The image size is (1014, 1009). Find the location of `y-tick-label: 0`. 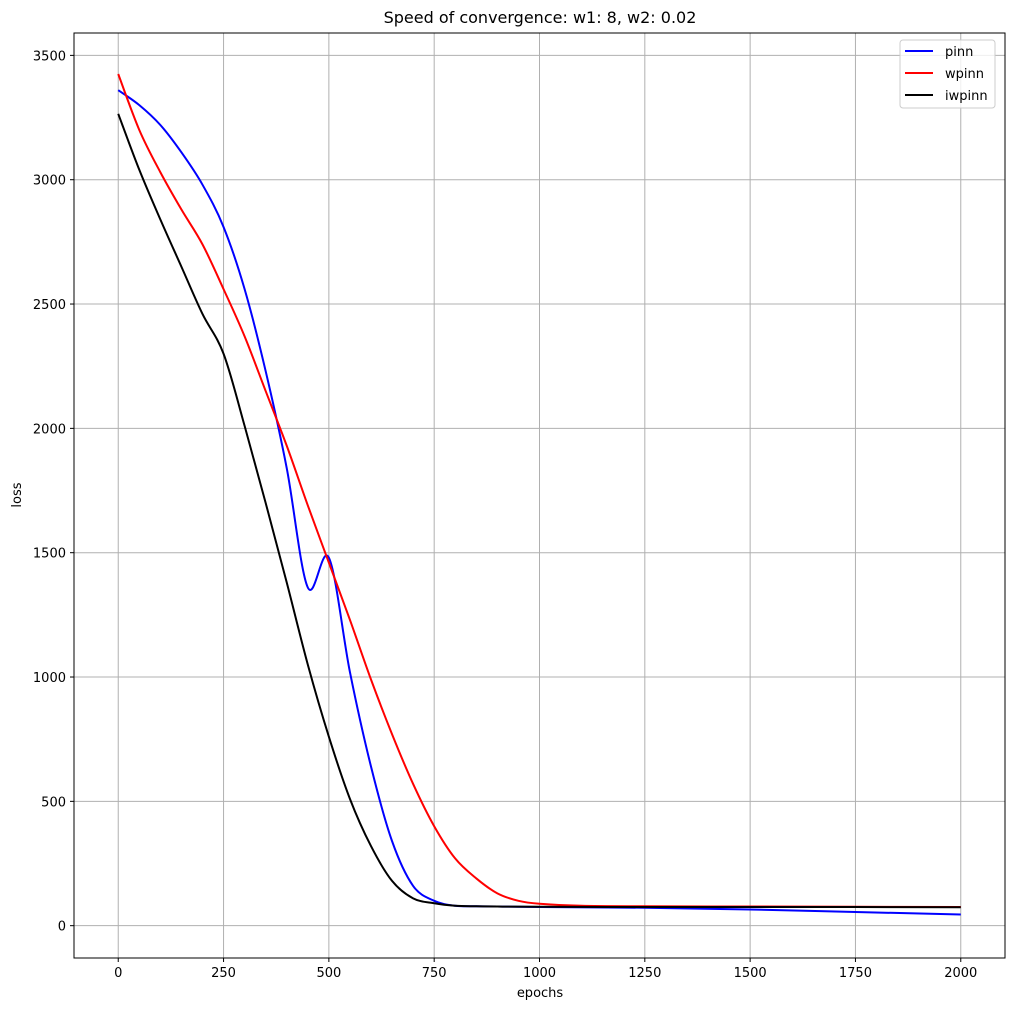

y-tick-label: 0 is located at coordinates (62, 927).